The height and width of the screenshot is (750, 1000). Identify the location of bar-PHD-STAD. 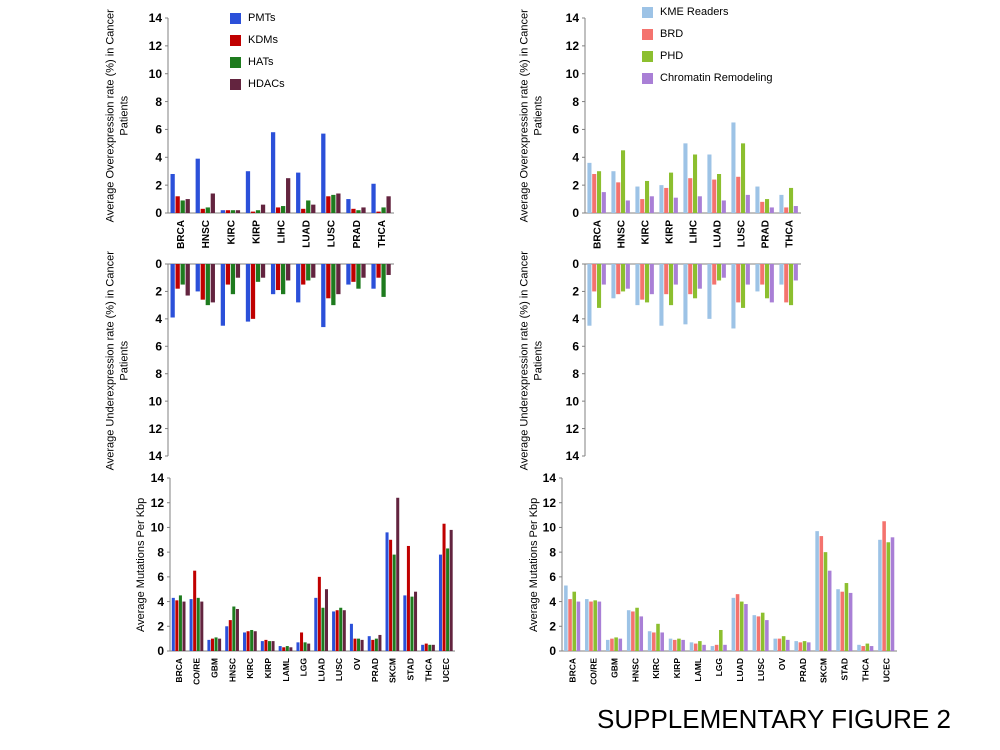
(846, 617).